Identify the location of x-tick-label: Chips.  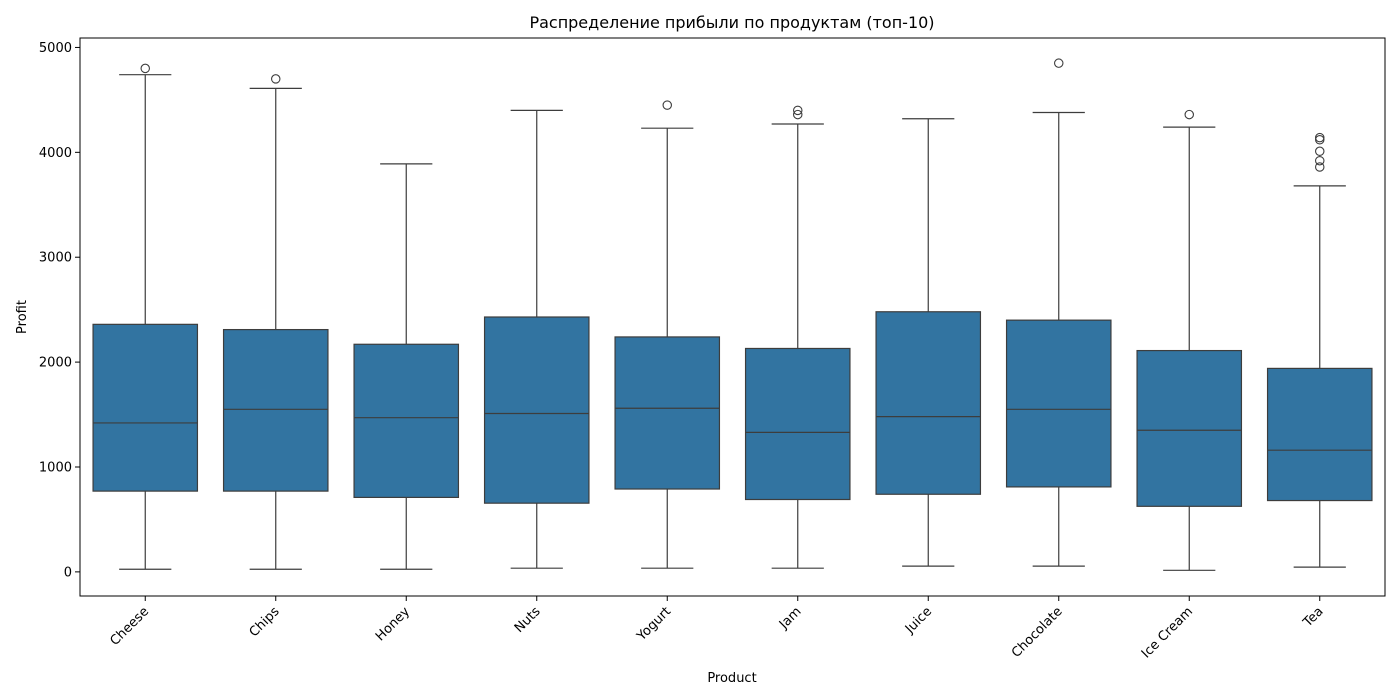
(265, 622).